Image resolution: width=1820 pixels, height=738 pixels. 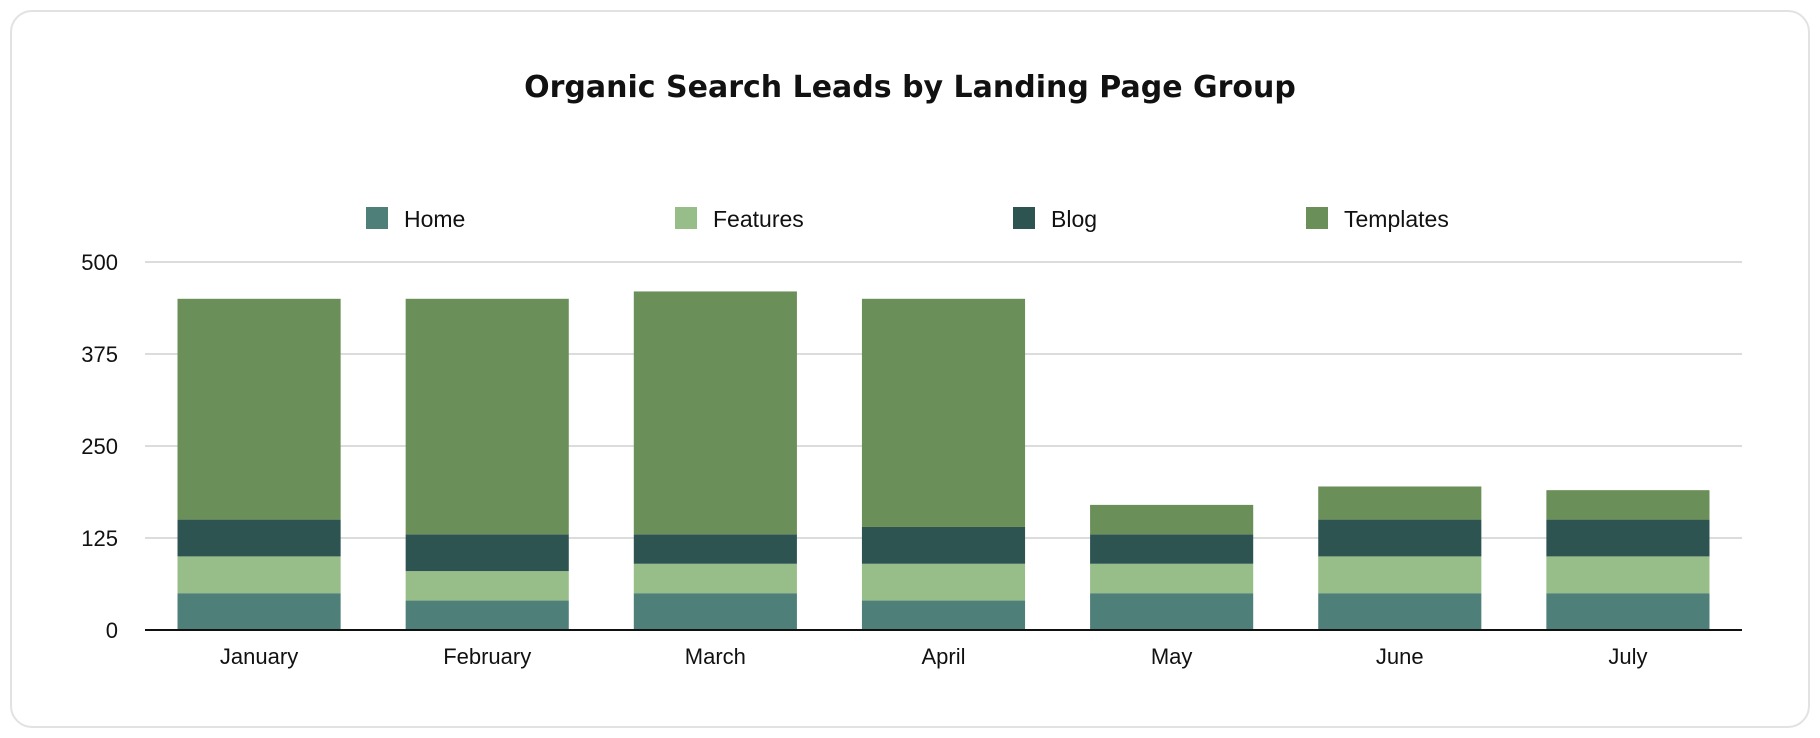 What do you see at coordinates (758, 219) in the screenshot?
I see `legend-label-features: Features` at bounding box center [758, 219].